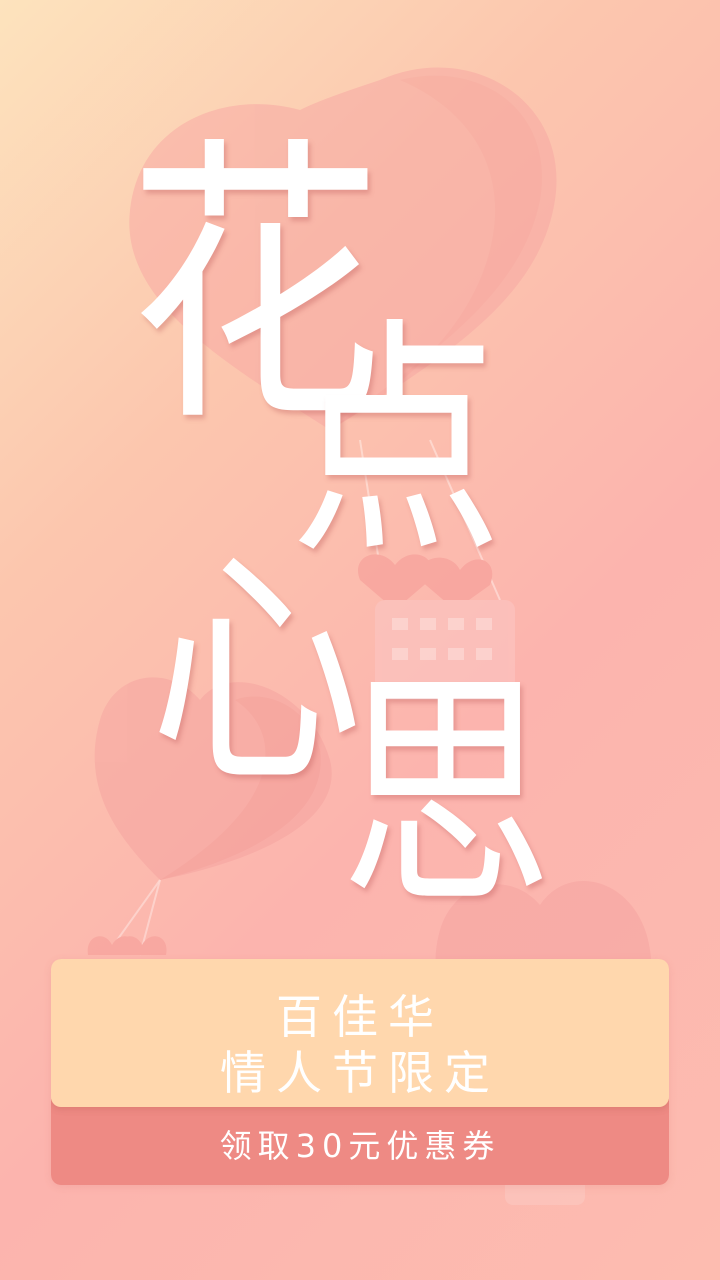 The height and width of the screenshot is (1280, 720). What do you see at coordinates (255, 287) in the screenshot?
I see `title-char-1: 花` at bounding box center [255, 287].